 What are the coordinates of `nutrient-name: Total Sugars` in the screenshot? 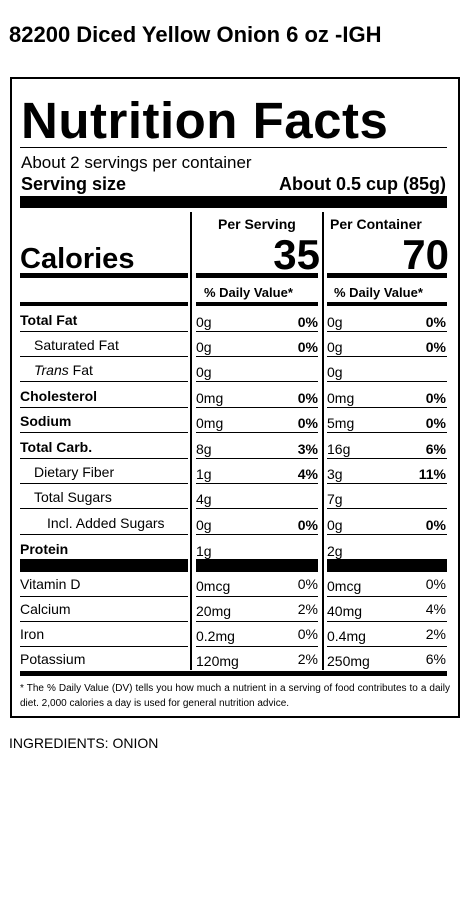 It's located at (73, 497).